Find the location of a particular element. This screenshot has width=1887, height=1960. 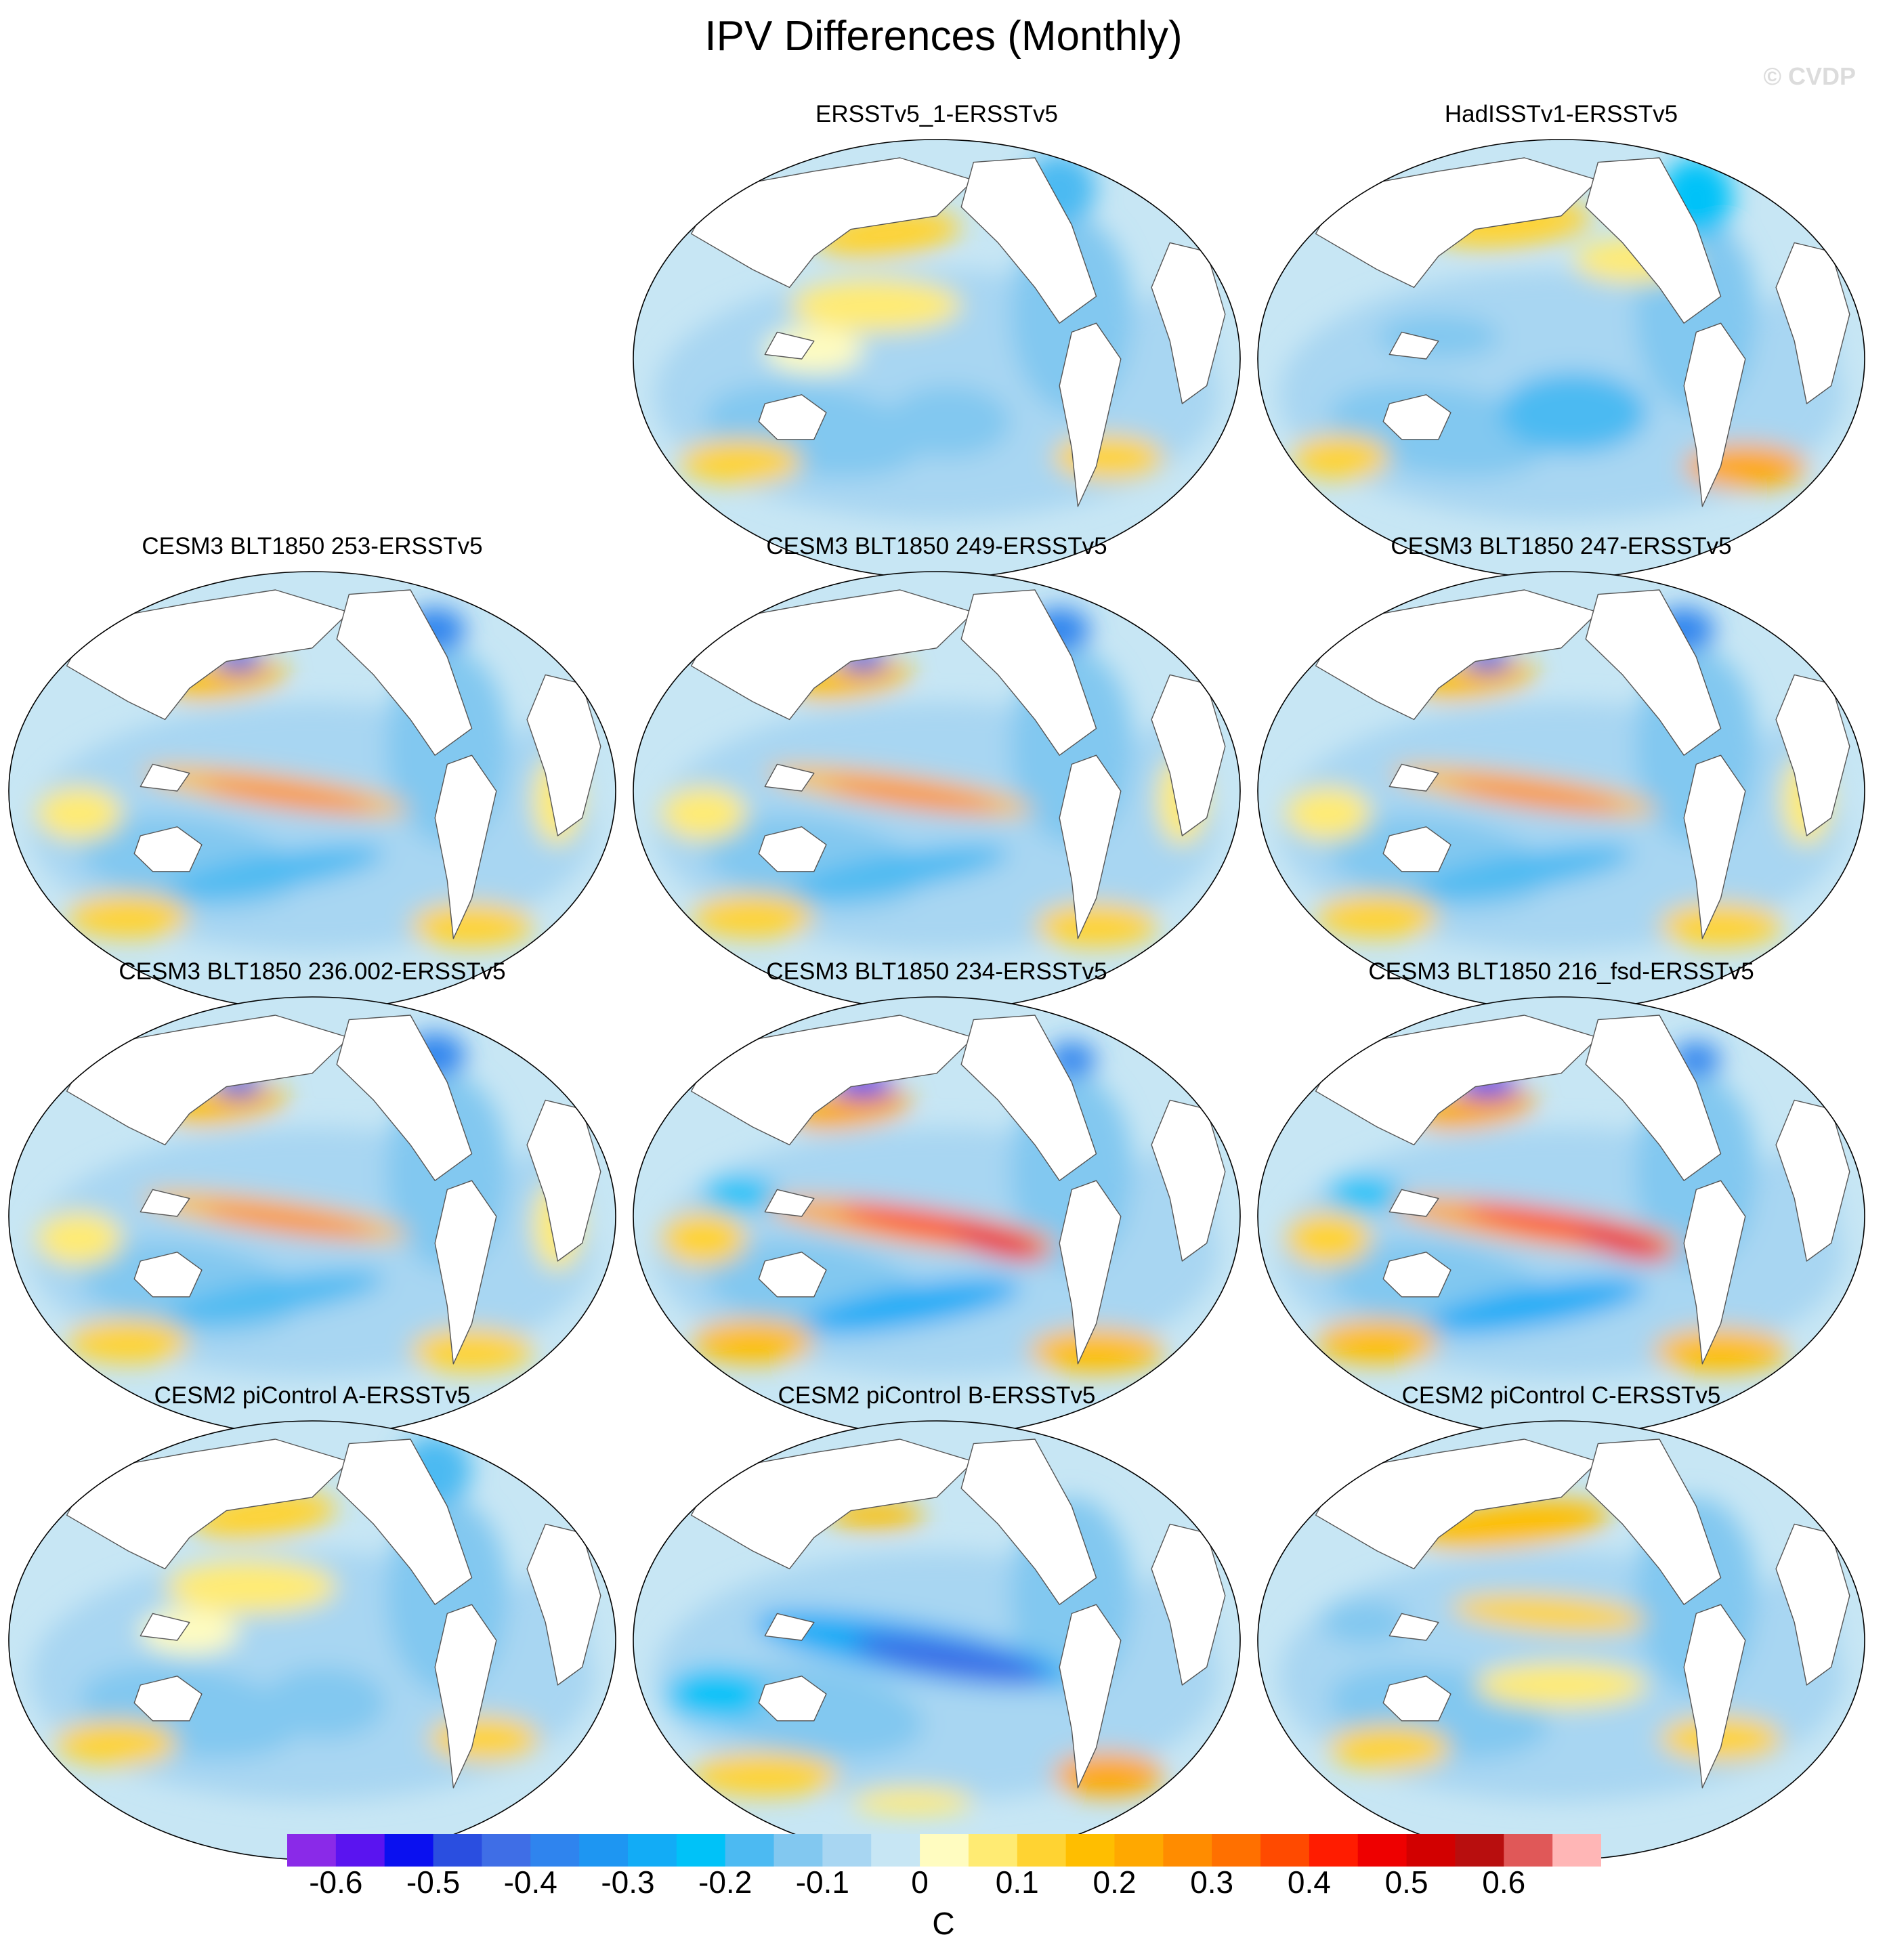

map-panel: CESM2 piControl C-ERSSTv5 is located at coordinates (1561, 1622).